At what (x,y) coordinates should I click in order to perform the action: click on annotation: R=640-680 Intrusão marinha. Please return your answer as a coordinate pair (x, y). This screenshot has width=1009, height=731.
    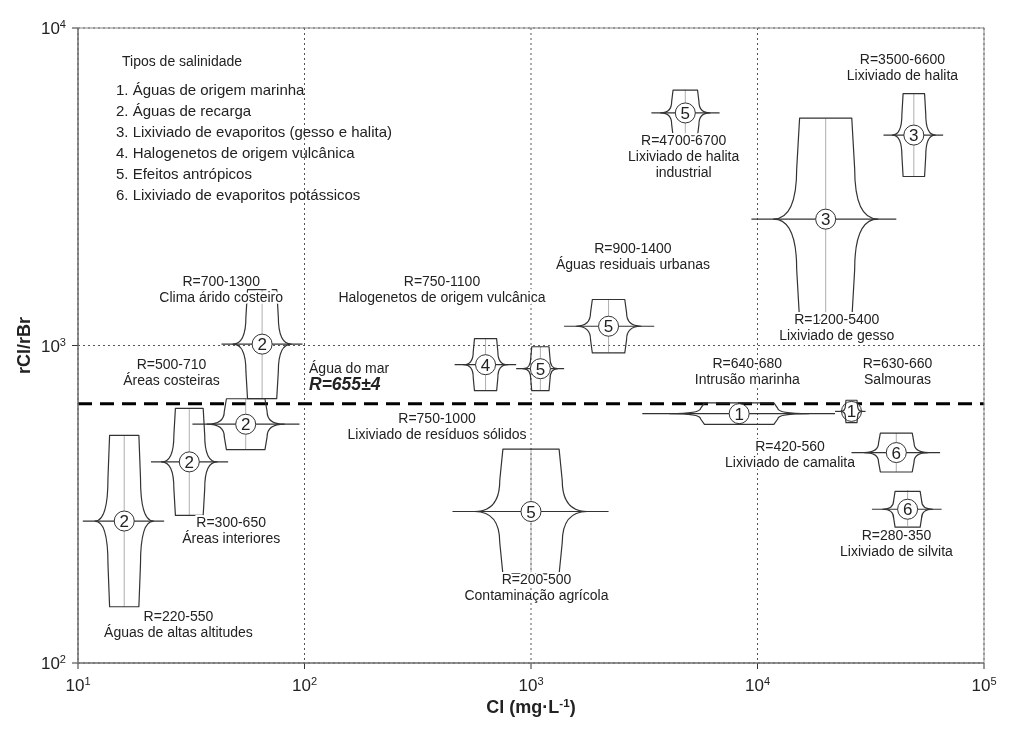
    Looking at the image, I should click on (747, 371).